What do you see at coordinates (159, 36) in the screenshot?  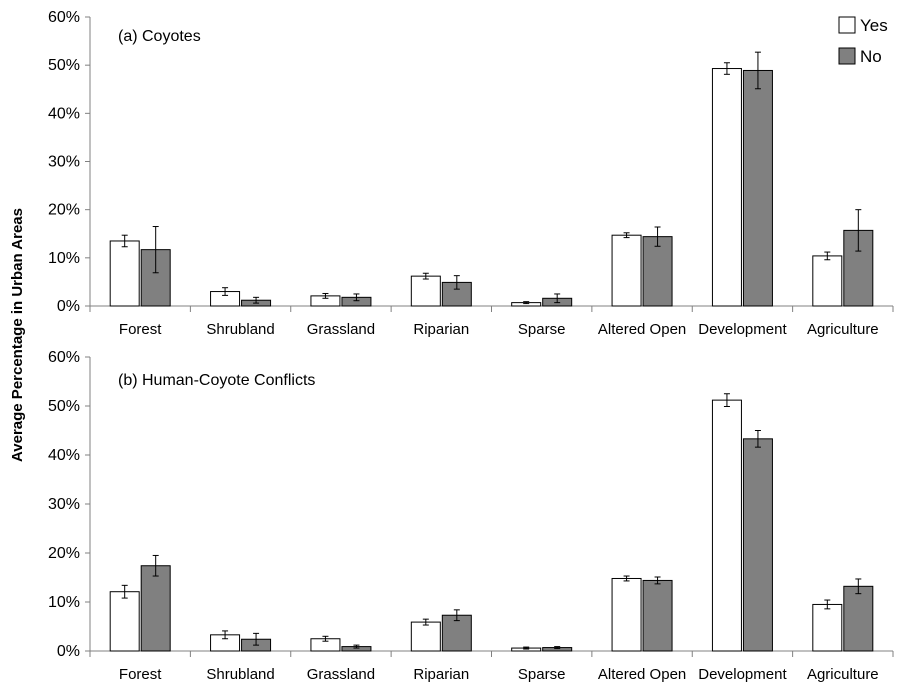 I see `panel-title: (a) Coyotes` at bounding box center [159, 36].